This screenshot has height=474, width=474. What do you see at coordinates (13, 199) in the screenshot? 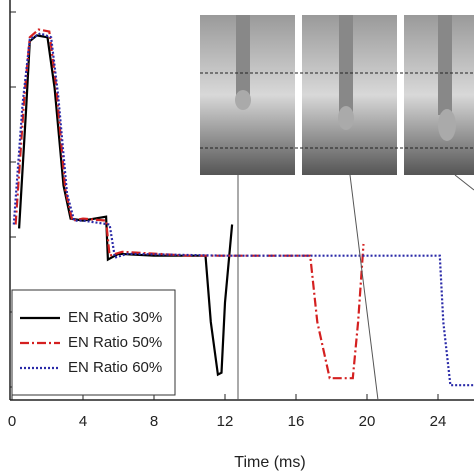
I see `y-axis-ticks` at bounding box center [13, 199].